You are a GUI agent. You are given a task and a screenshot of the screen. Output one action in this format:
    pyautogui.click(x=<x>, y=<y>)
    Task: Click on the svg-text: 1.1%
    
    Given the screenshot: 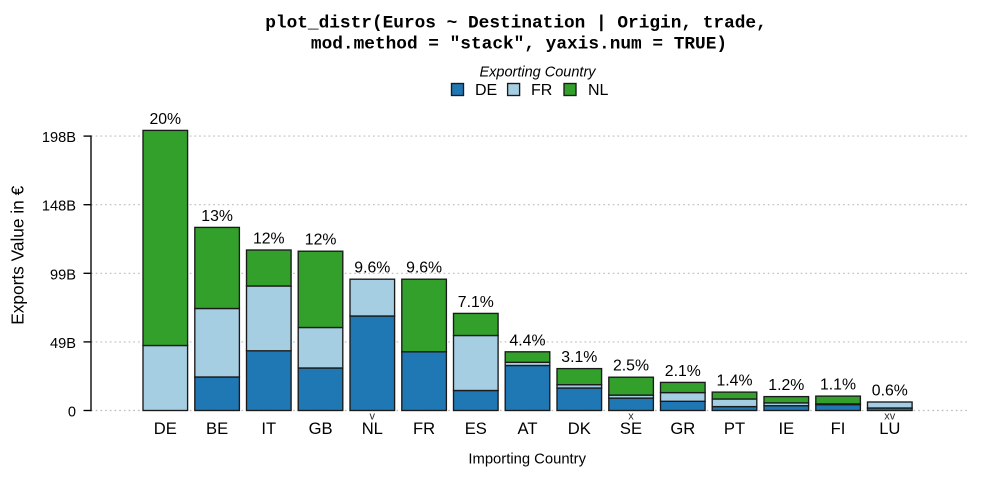 What is the action you would take?
    pyautogui.click(x=838, y=385)
    